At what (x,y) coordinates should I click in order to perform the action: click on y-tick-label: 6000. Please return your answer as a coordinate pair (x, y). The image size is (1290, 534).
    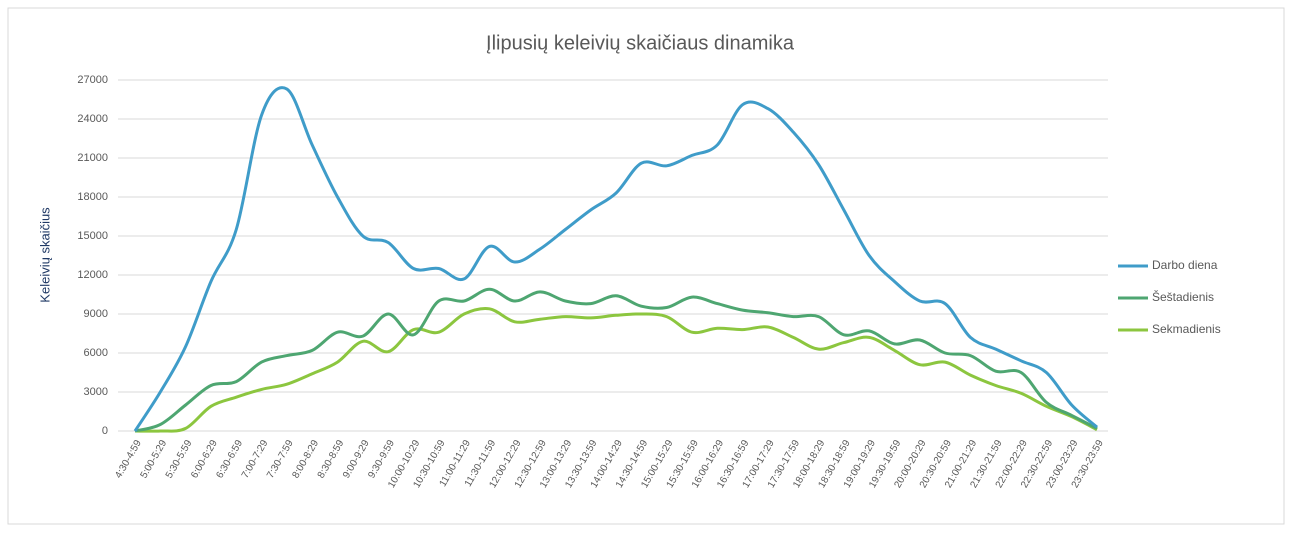
    Looking at the image, I should click on (96, 353).